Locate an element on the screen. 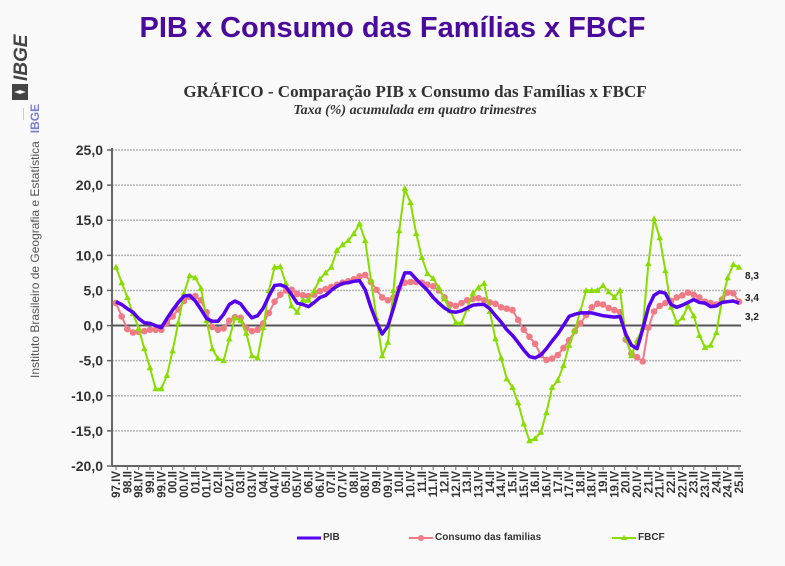  x-tick-label: 98.II is located at coordinates (128, 482).